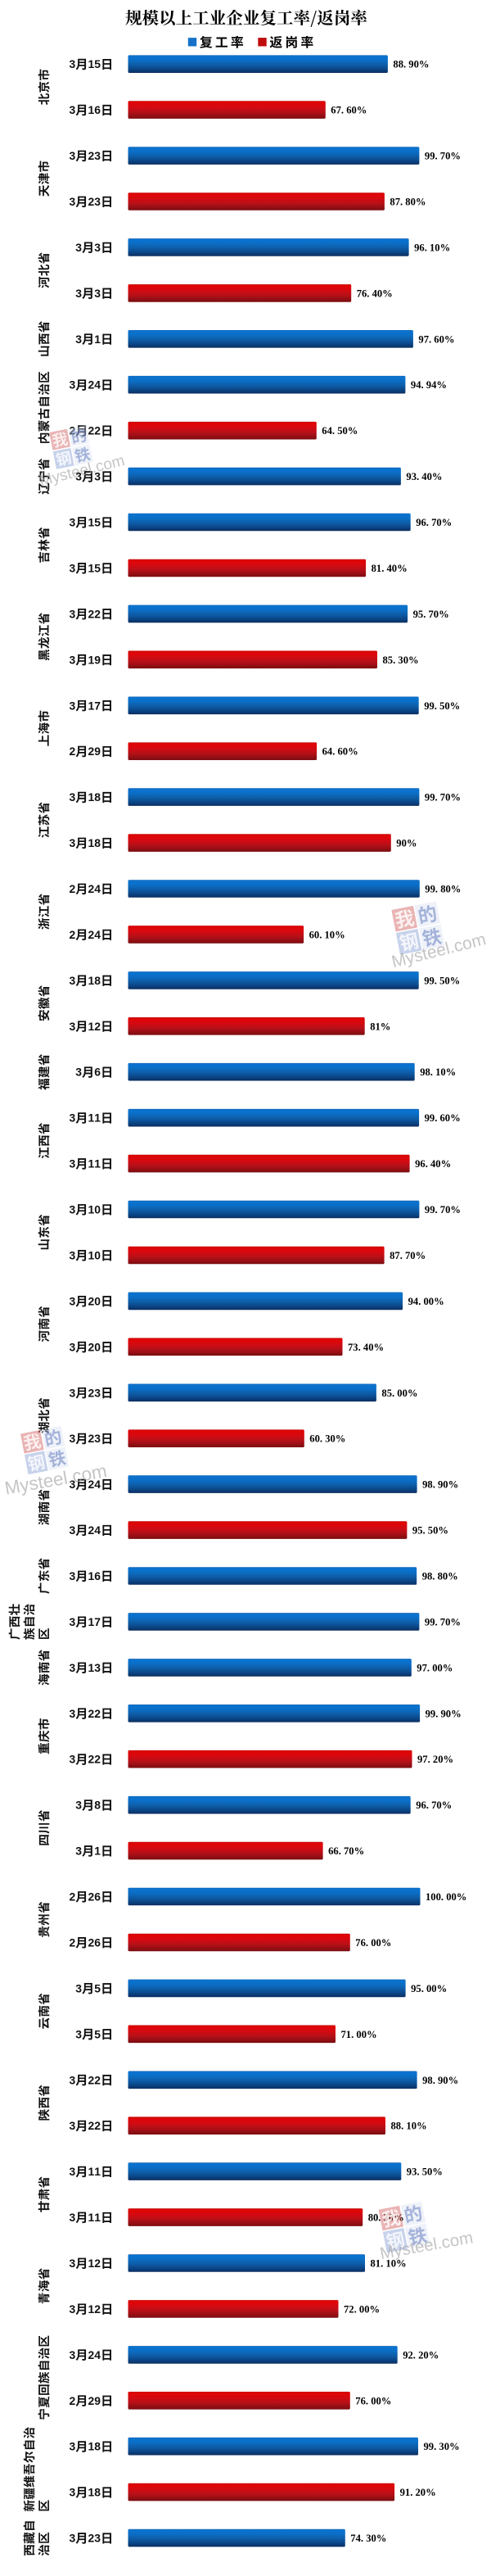 The width and height of the screenshot is (491, 2576). I want to click on svg-text: 85. 30%, so click(401, 660).